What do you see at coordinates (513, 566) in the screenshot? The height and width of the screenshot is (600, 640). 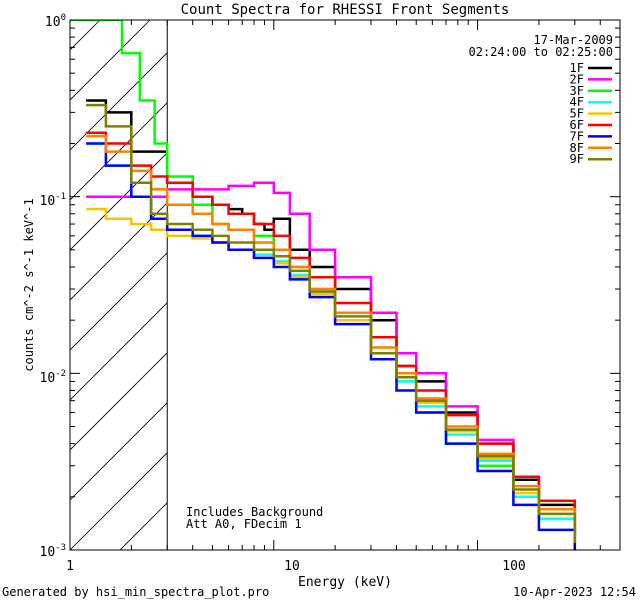 I see `x-tick-label-100: 100` at bounding box center [513, 566].